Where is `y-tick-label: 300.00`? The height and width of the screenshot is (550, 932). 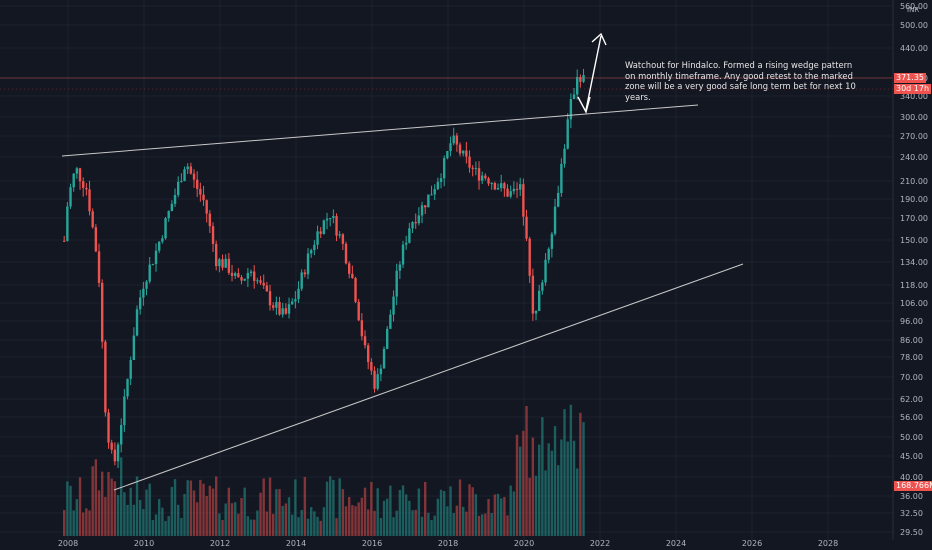 y-tick-label: 300.00 is located at coordinates (914, 117).